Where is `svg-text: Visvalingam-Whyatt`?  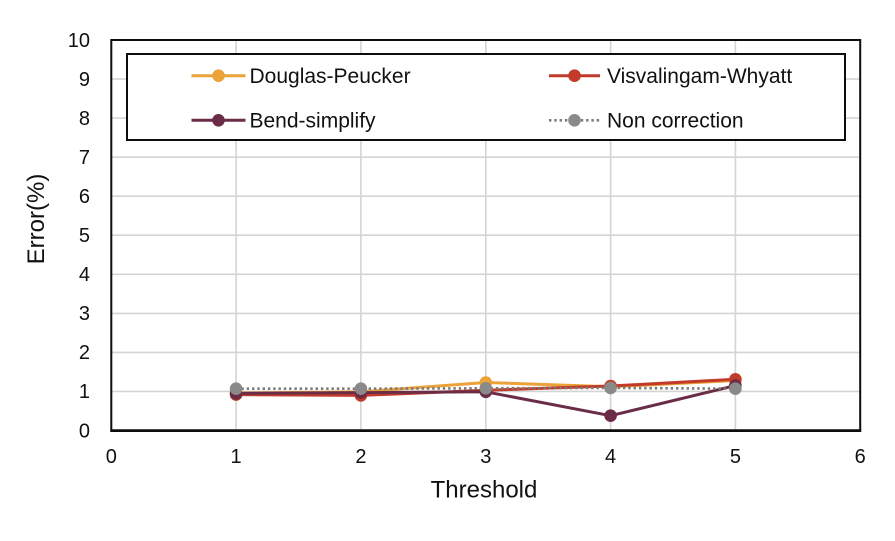 svg-text: Visvalingam-Whyatt is located at coordinates (699, 76).